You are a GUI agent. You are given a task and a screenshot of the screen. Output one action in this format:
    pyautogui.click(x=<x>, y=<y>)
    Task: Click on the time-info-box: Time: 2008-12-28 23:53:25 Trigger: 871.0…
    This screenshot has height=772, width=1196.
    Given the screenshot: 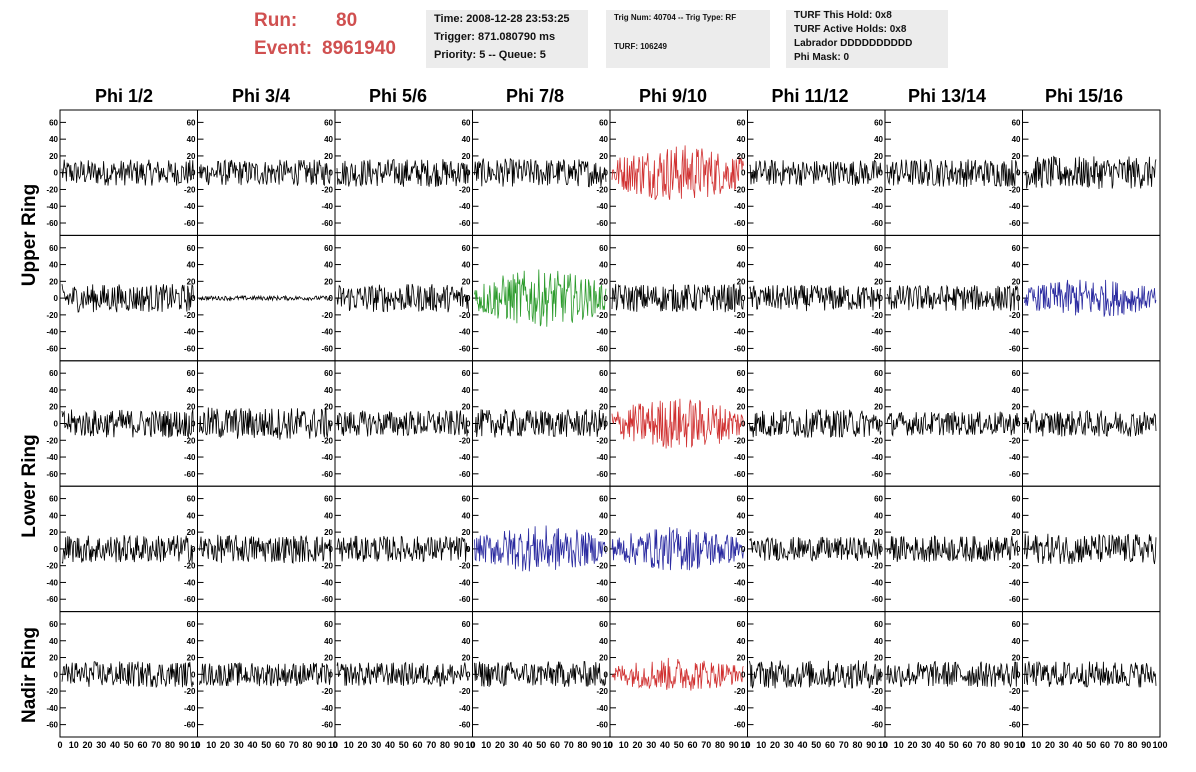 What is the action you would take?
    pyautogui.click(x=507, y=39)
    